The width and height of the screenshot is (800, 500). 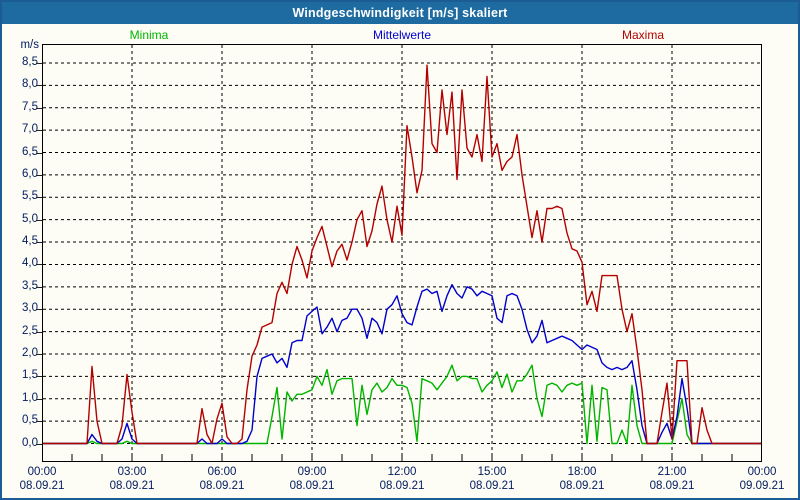 I want to click on y-tick-label: 1,0, so click(x=30, y=397).